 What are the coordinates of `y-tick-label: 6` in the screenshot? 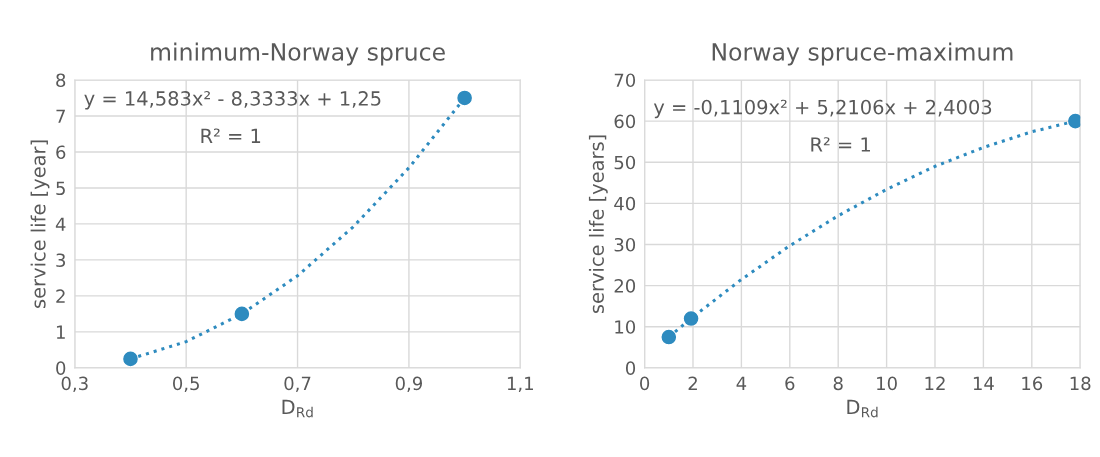 It's located at (61, 152).